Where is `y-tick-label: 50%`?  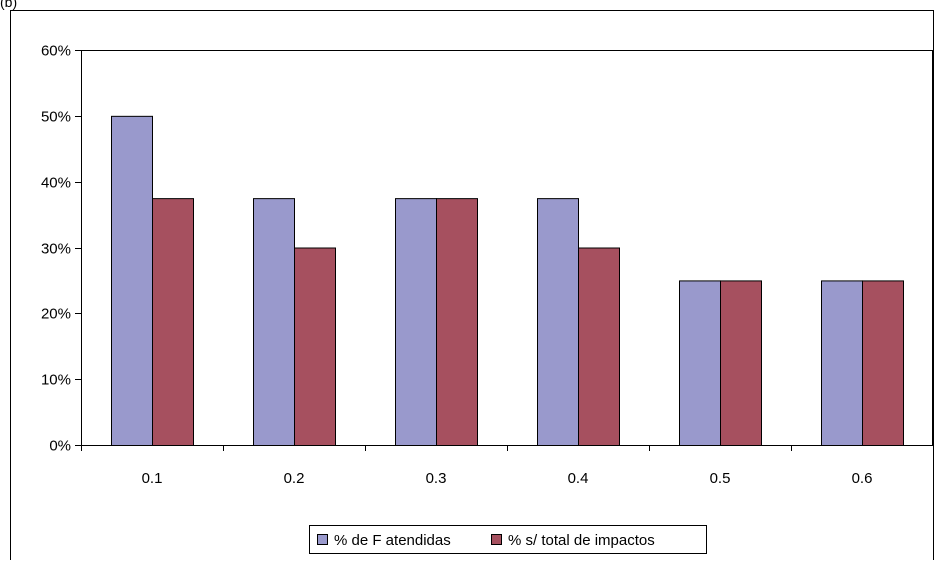
y-tick-label: 50% is located at coordinates (56, 117).